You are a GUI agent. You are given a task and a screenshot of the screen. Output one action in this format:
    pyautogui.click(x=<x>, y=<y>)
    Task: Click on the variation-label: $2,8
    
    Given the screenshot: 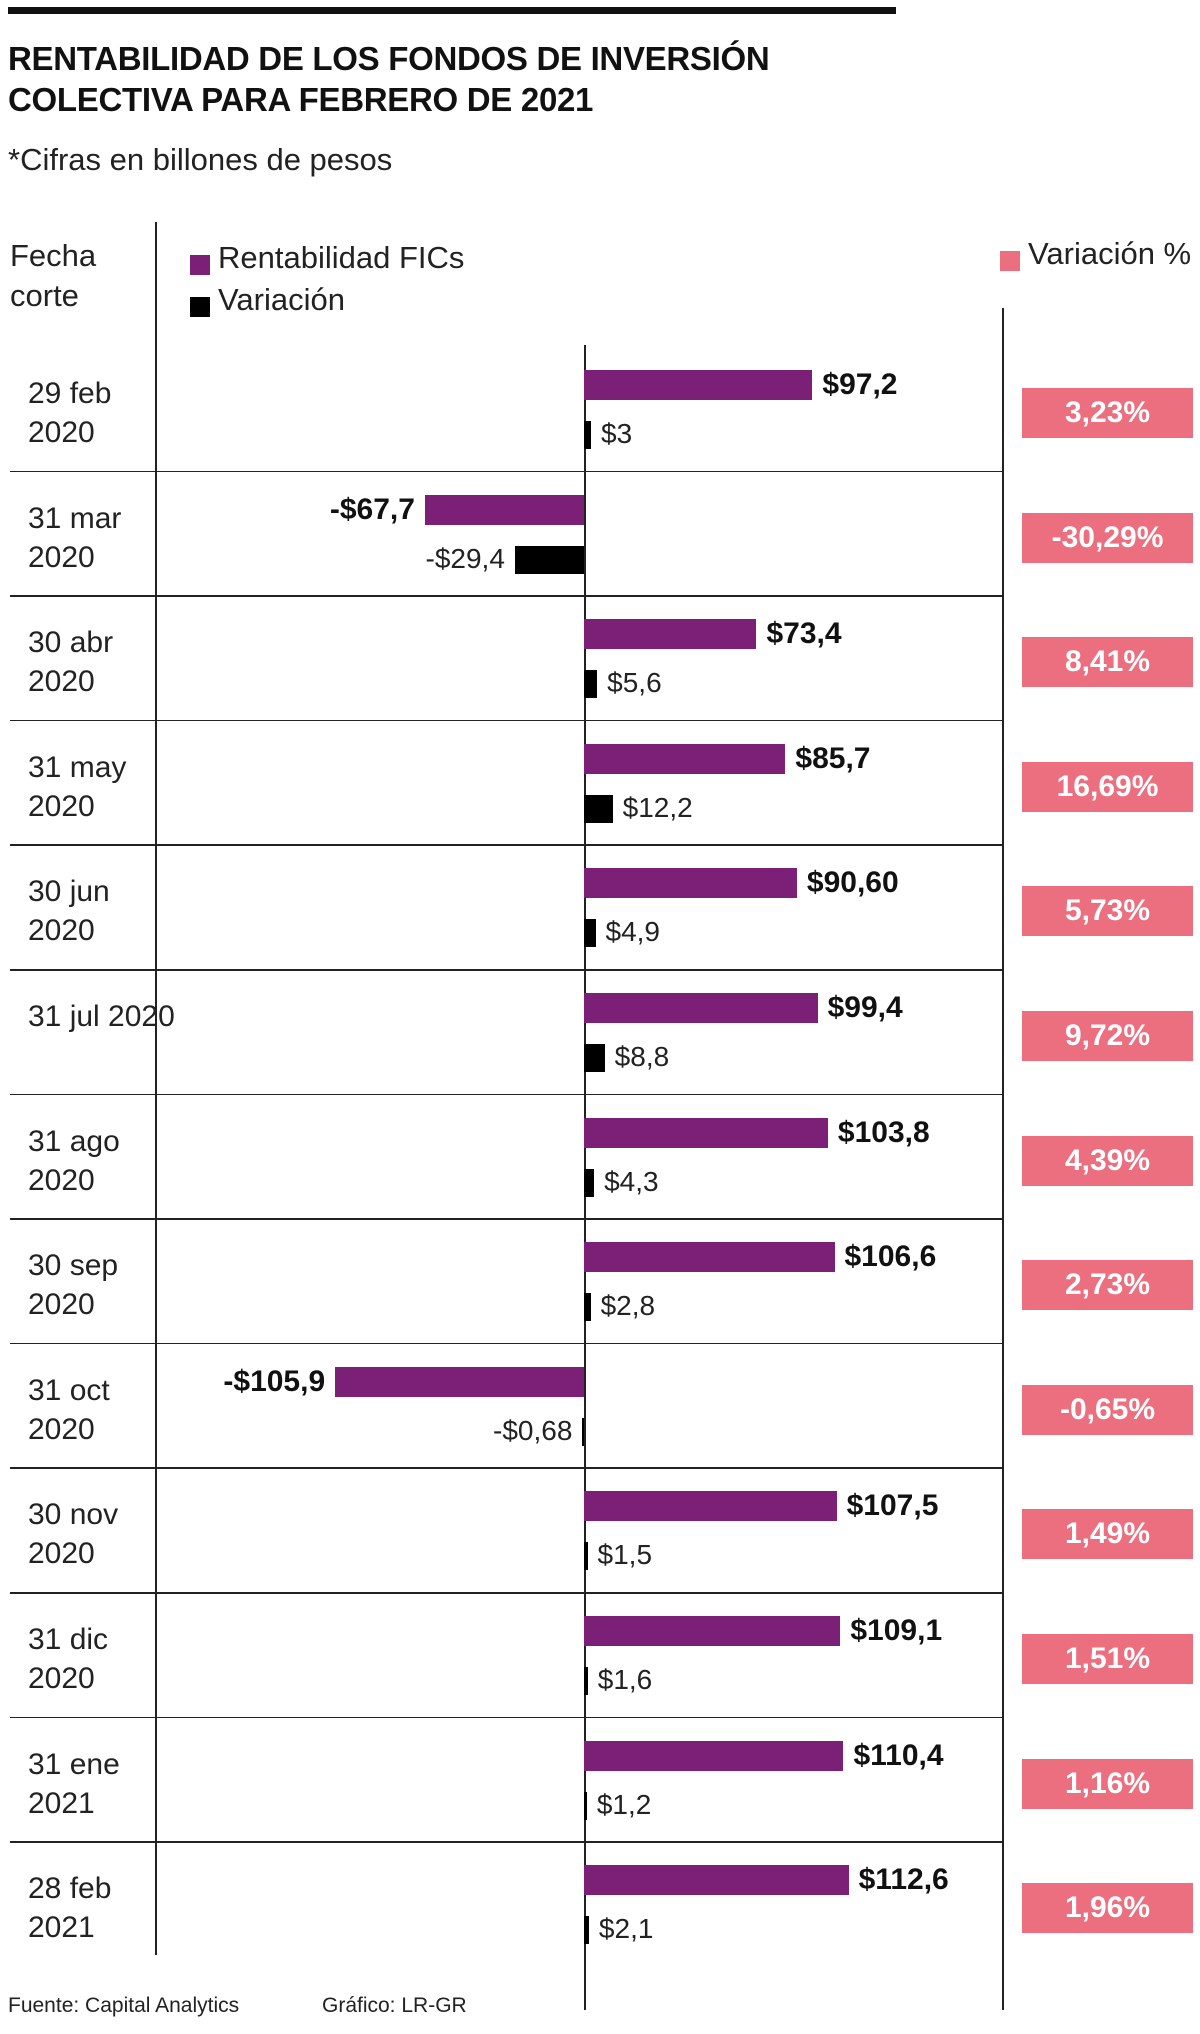 What is the action you would take?
    pyautogui.click(x=628, y=1306)
    